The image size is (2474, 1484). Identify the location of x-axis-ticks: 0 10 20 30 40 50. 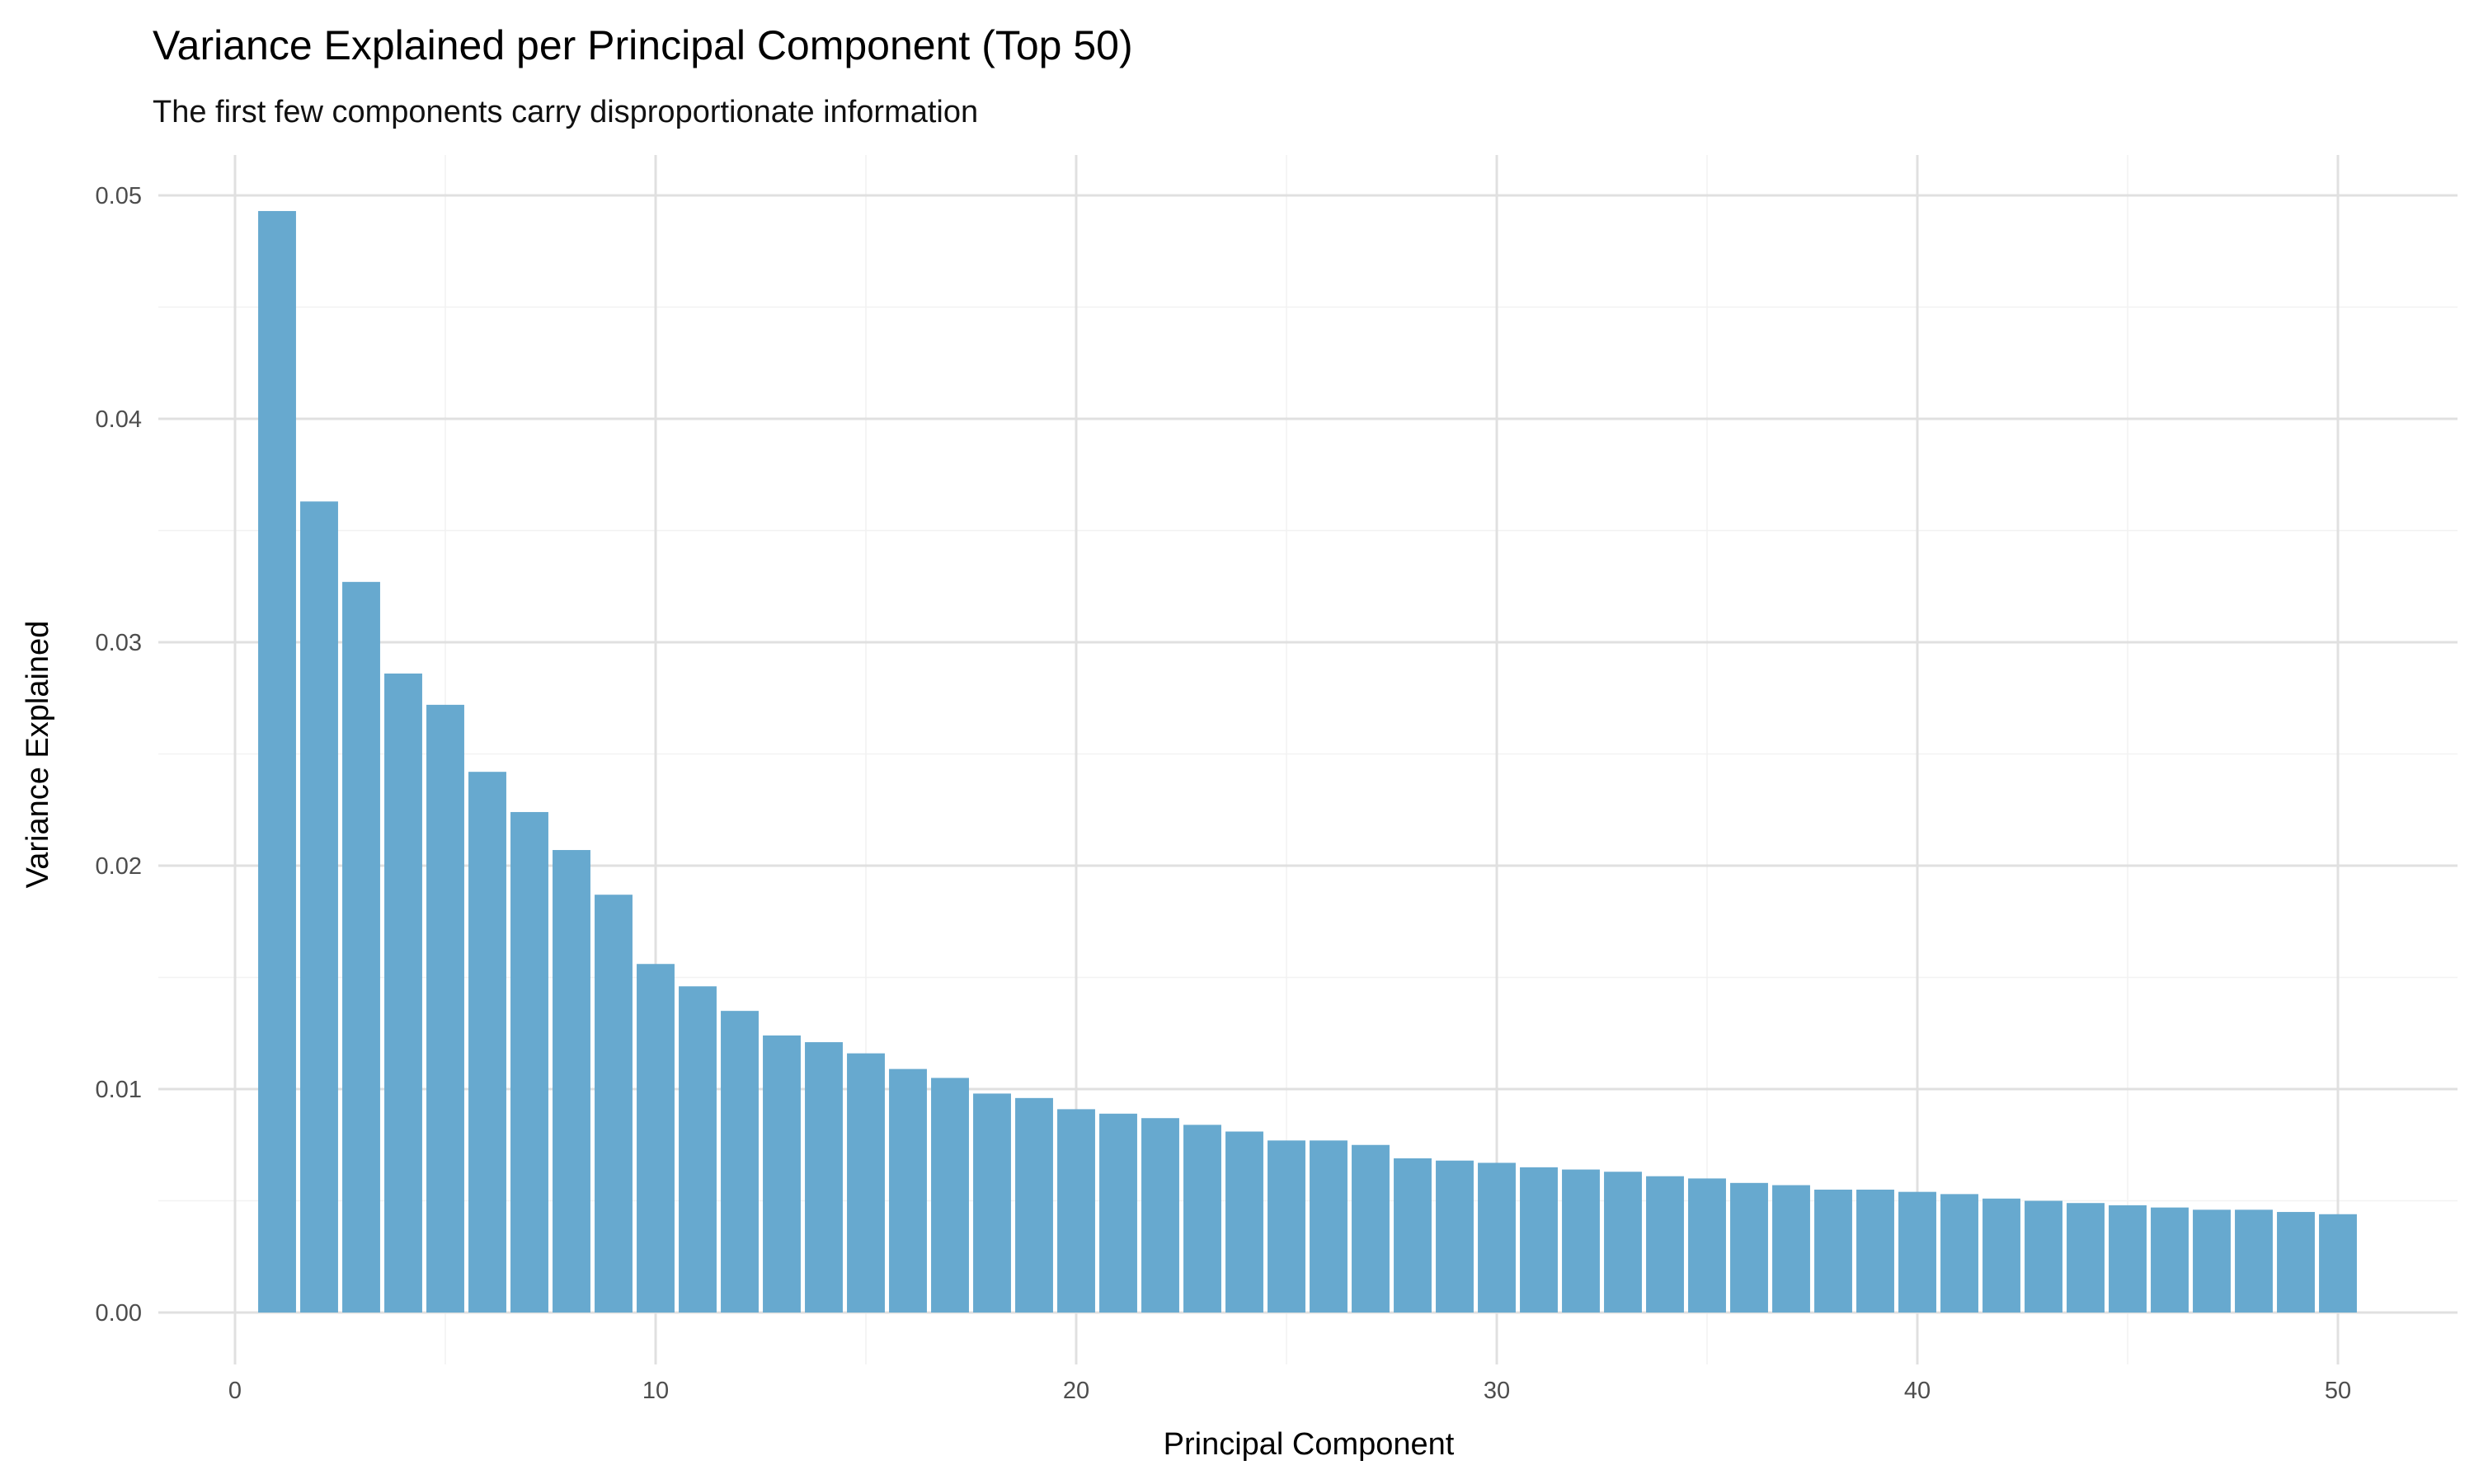
(1289, 1391).